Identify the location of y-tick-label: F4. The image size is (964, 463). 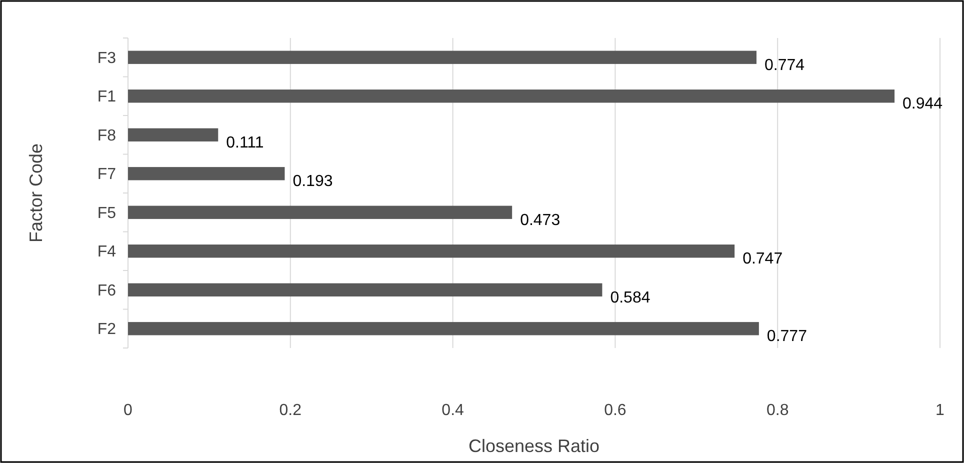
(106, 252).